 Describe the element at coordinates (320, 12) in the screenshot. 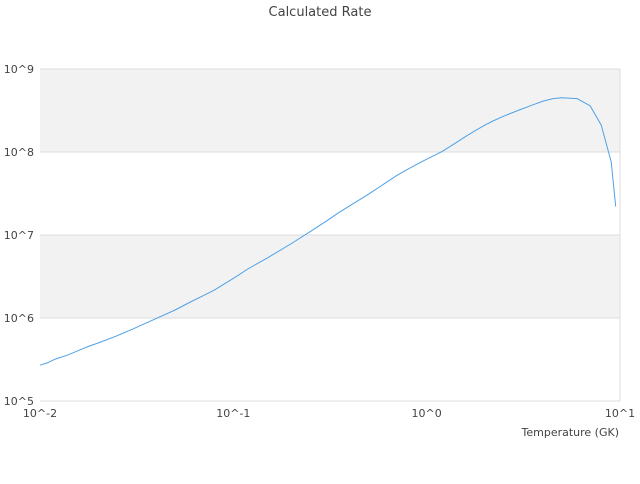

I see `chart-title: Calculated Rate` at that location.